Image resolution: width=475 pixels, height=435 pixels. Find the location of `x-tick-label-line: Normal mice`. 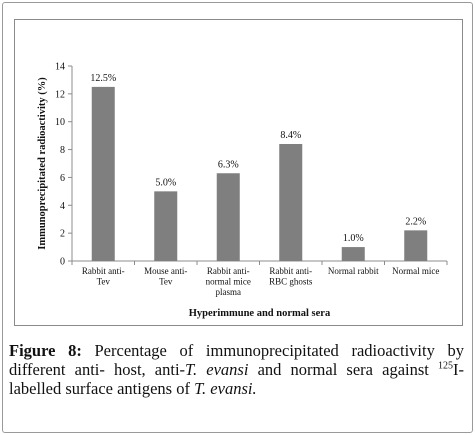

x-tick-label-line: Normal mice is located at coordinates (415, 271).